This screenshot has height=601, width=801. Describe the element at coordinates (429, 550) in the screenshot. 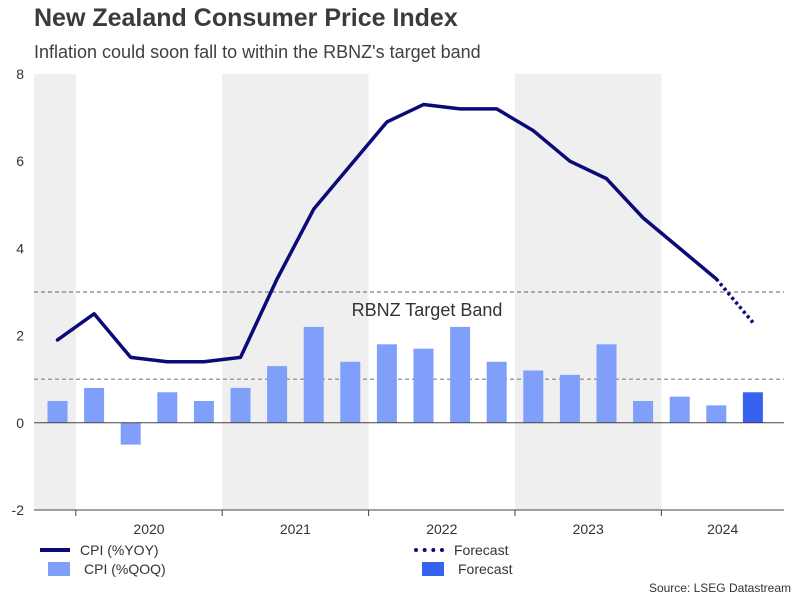

I see `legend-forecast-line-swatch` at that location.